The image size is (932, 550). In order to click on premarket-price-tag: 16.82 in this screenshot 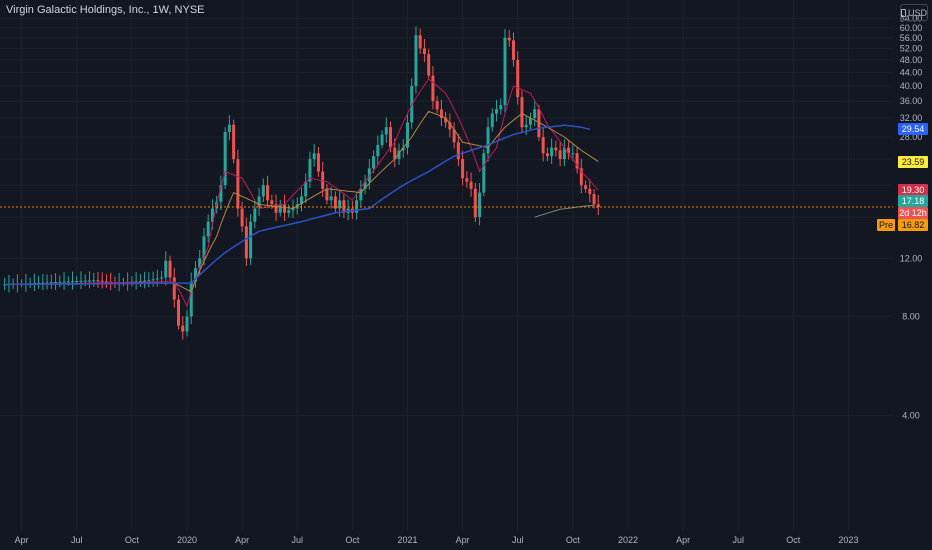, I will do `click(913, 224)`.